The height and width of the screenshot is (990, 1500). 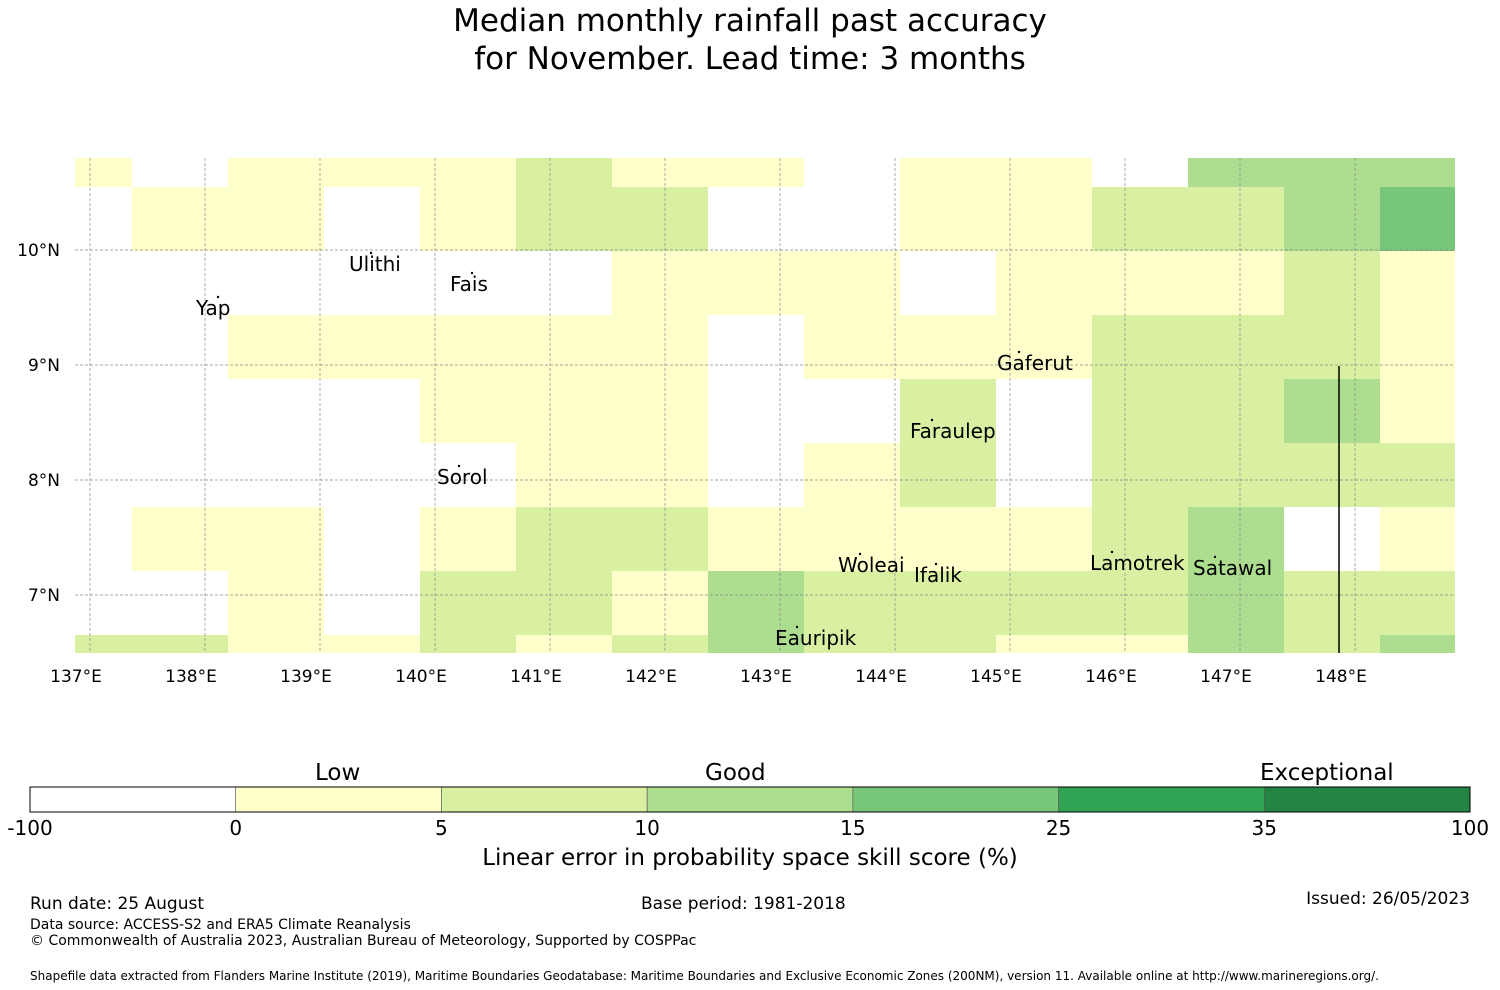 I want to click on chart-title-line1: Median monthly rainfall past accuracy, so click(x=750, y=21).